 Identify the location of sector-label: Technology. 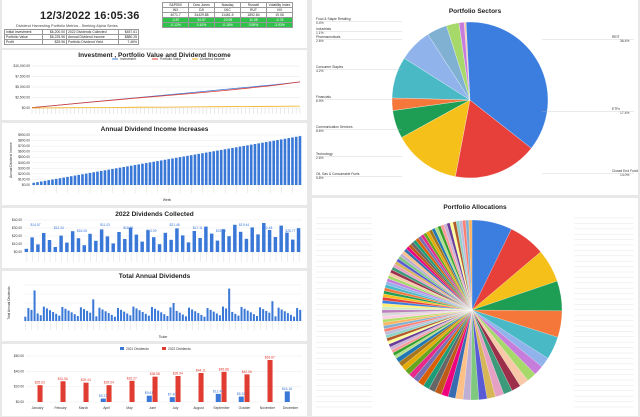
(324, 154).